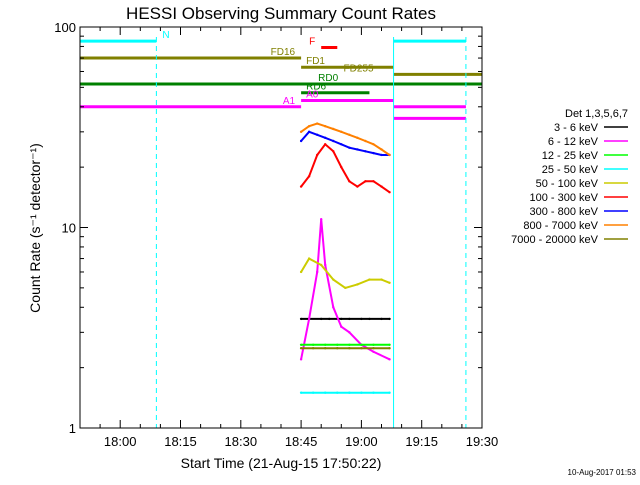 The width and height of the screenshot is (640, 485). Describe the element at coordinates (289, 101) in the screenshot. I see `flag-label-a1: A1` at that location.